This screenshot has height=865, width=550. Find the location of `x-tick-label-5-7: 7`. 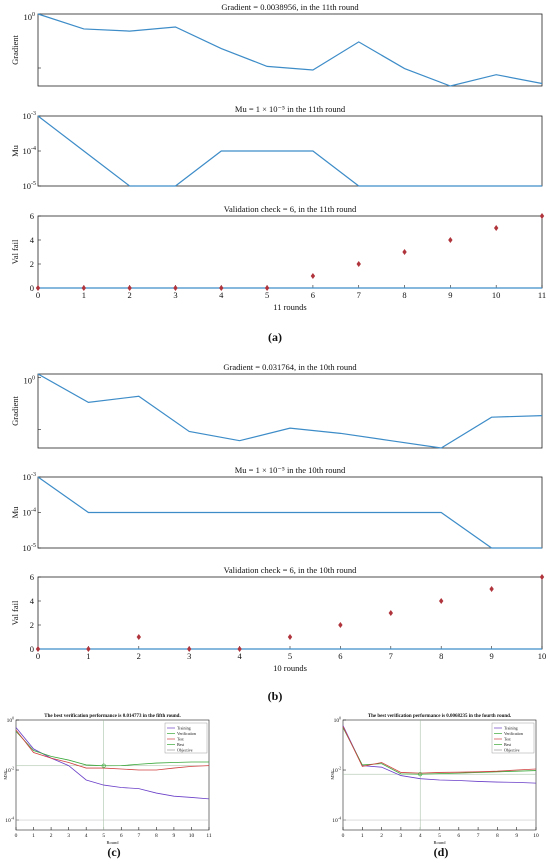

x-tick-label-5-7: 7 is located at coordinates (391, 656).